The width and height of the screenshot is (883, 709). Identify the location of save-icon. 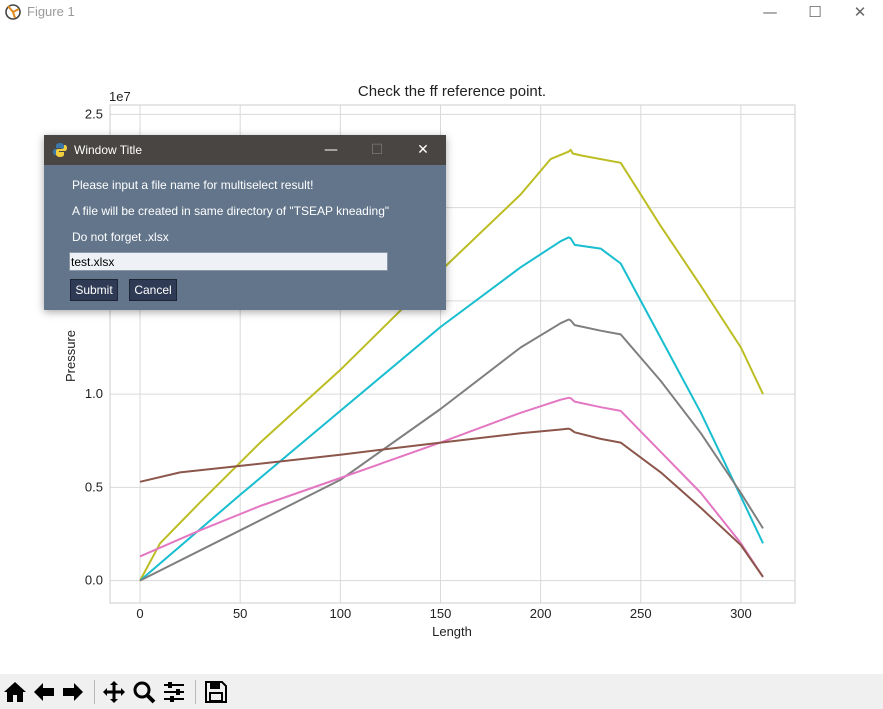
(216, 692).